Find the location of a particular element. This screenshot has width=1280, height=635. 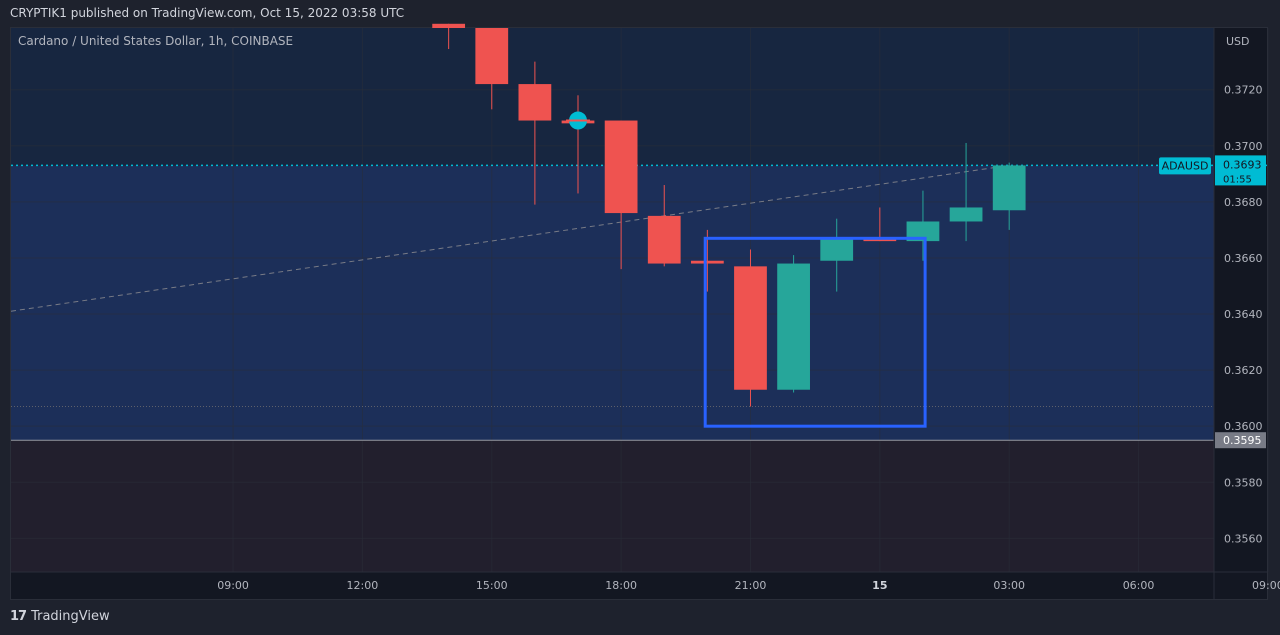

brand-footer: 17 TradingView is located at coordinates (60, 616).